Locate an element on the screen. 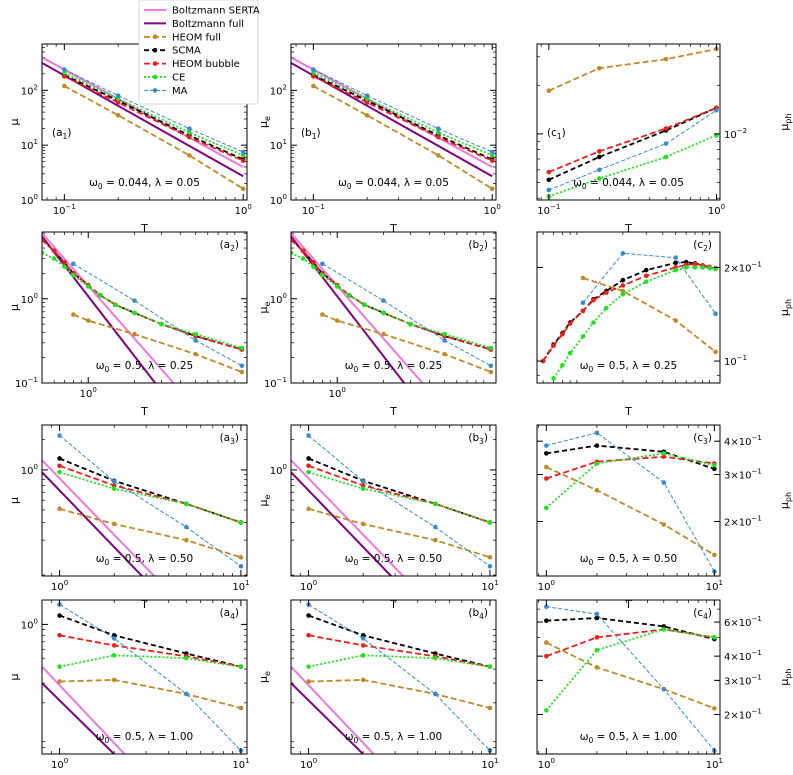 This screenshot has height=775, width=793. panel-b3: 10⁰ 10¹ 100 Tμe (b3) ω0 = 0.5, λ = 0.50 is located at coordinates (378, 517).